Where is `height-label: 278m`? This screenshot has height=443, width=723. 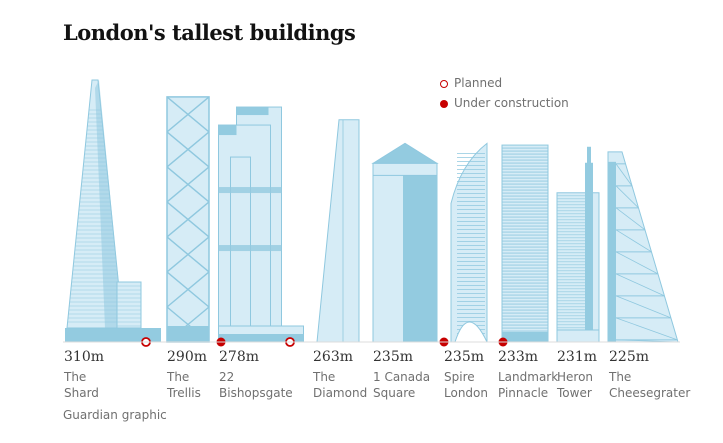 height-label: 278m is located at coordinates (239, 357).